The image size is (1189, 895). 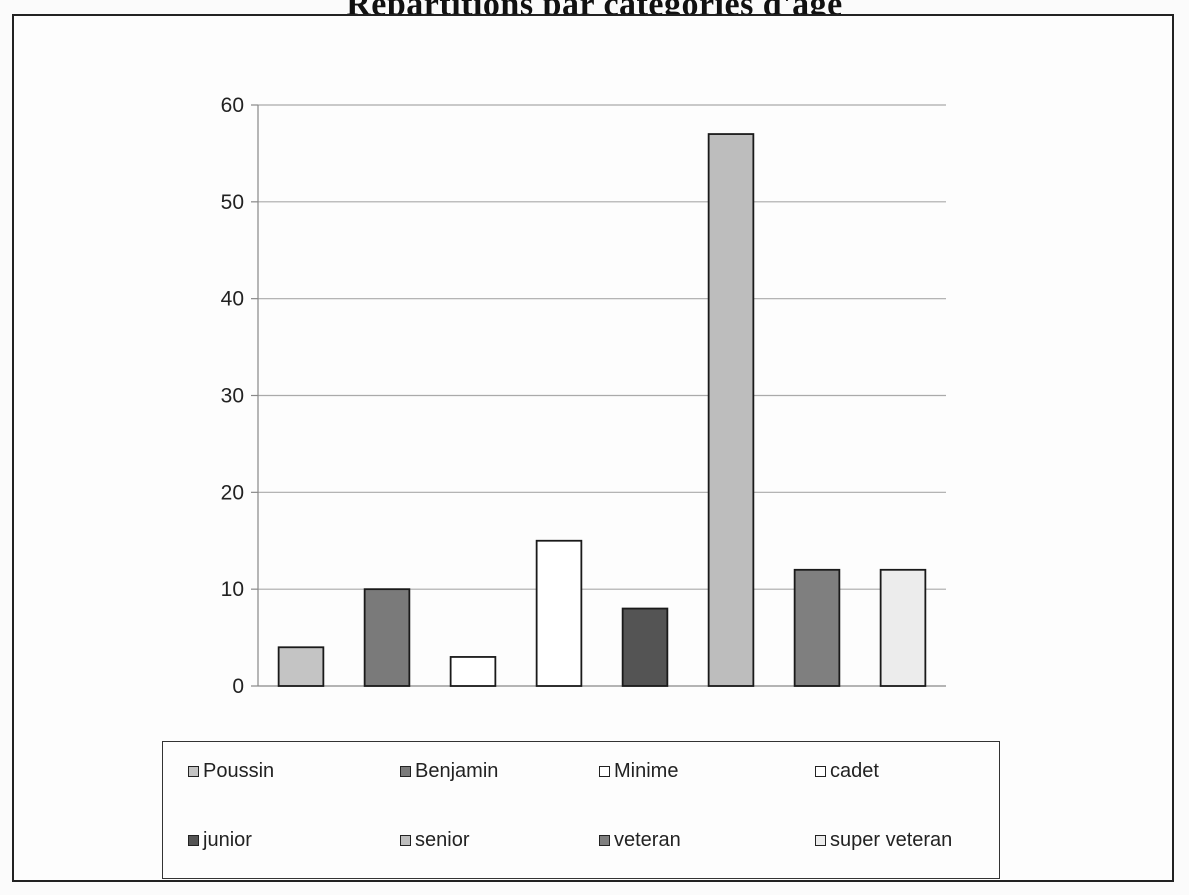 I want to click on y-tick-label: 60, so click(x=232, y=105).